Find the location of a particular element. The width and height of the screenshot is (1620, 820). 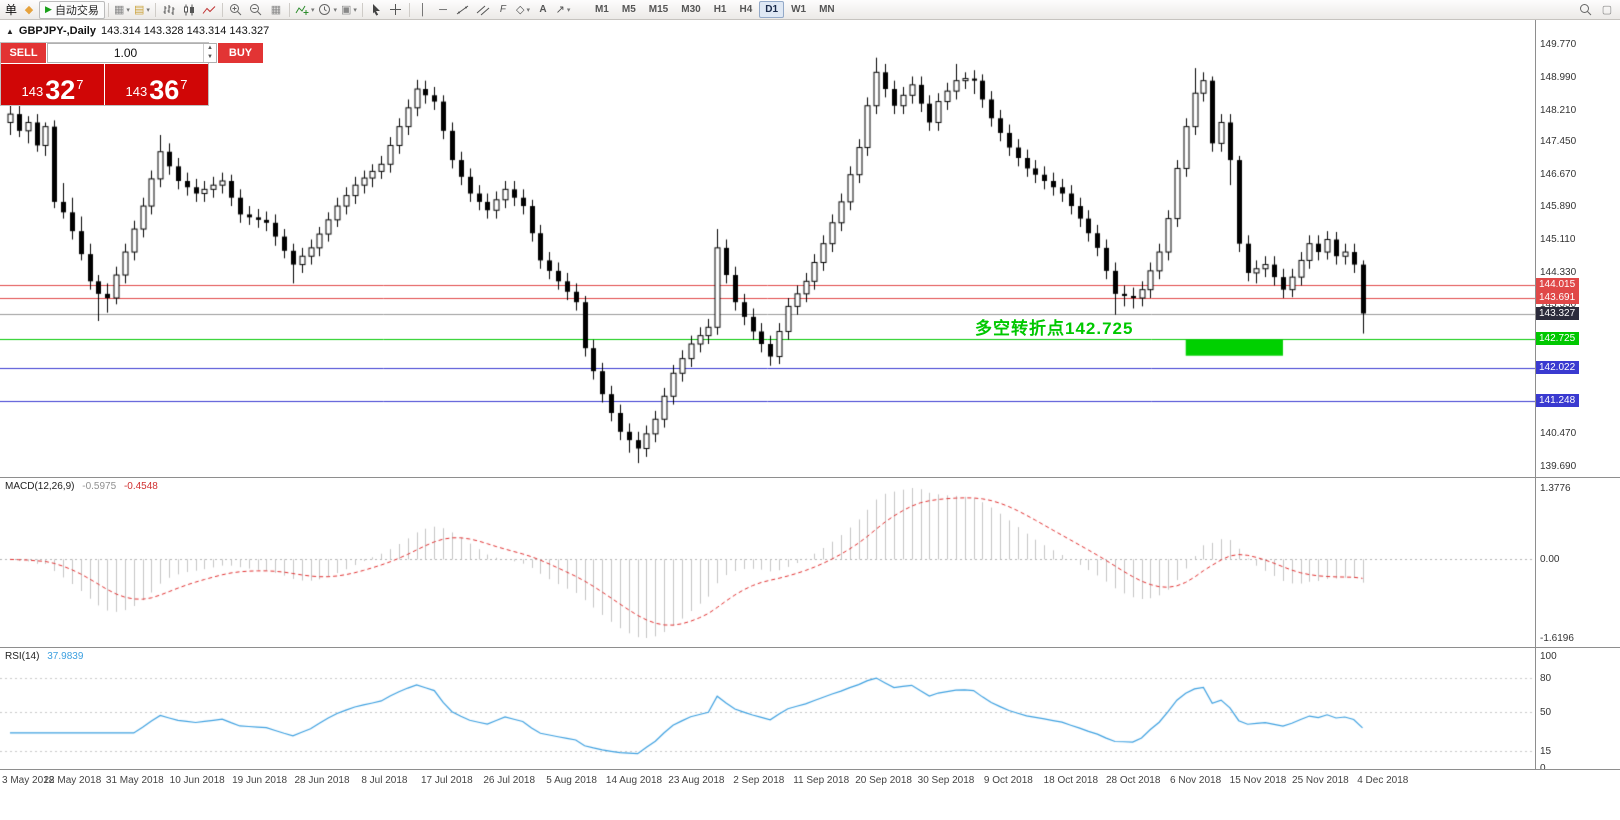

shapes-icon: ◇ is located at coordinates (523, 10).